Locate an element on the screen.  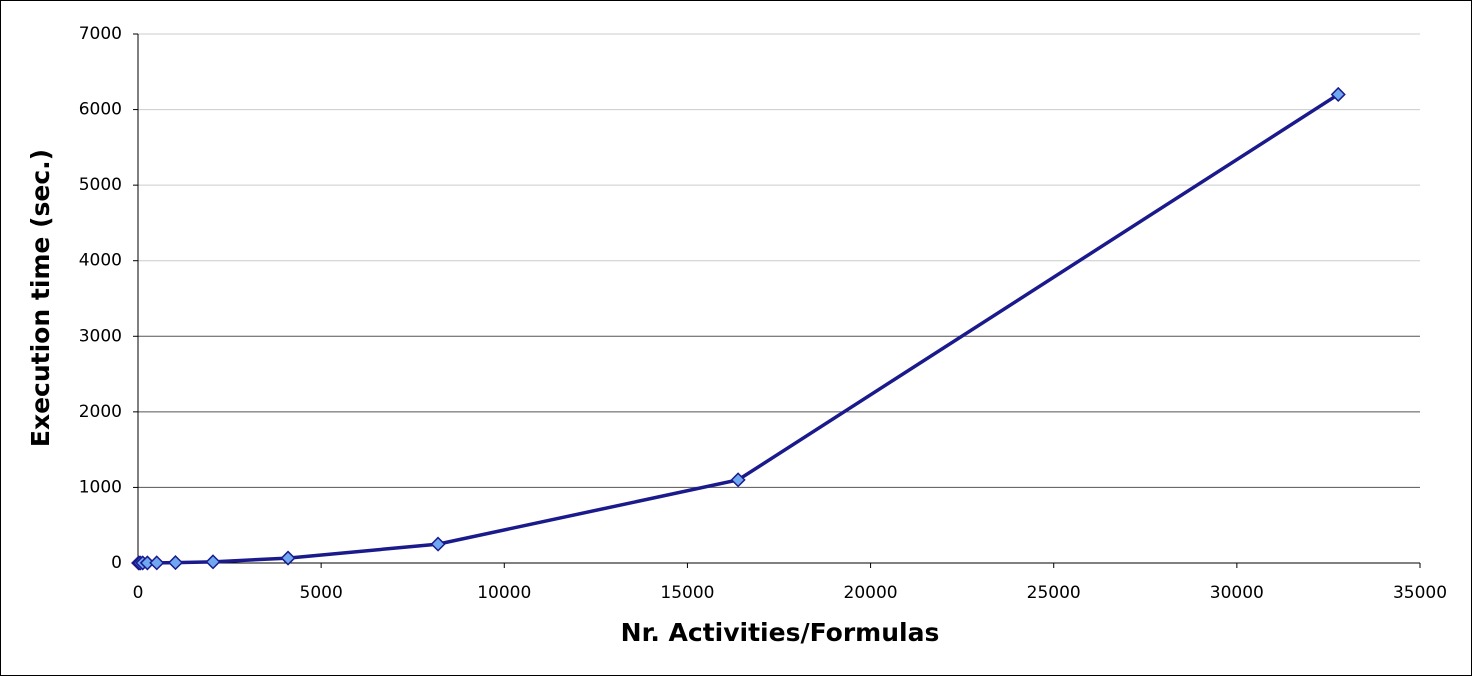
x-tick-label: 0 is located at coordinates (138, 593).